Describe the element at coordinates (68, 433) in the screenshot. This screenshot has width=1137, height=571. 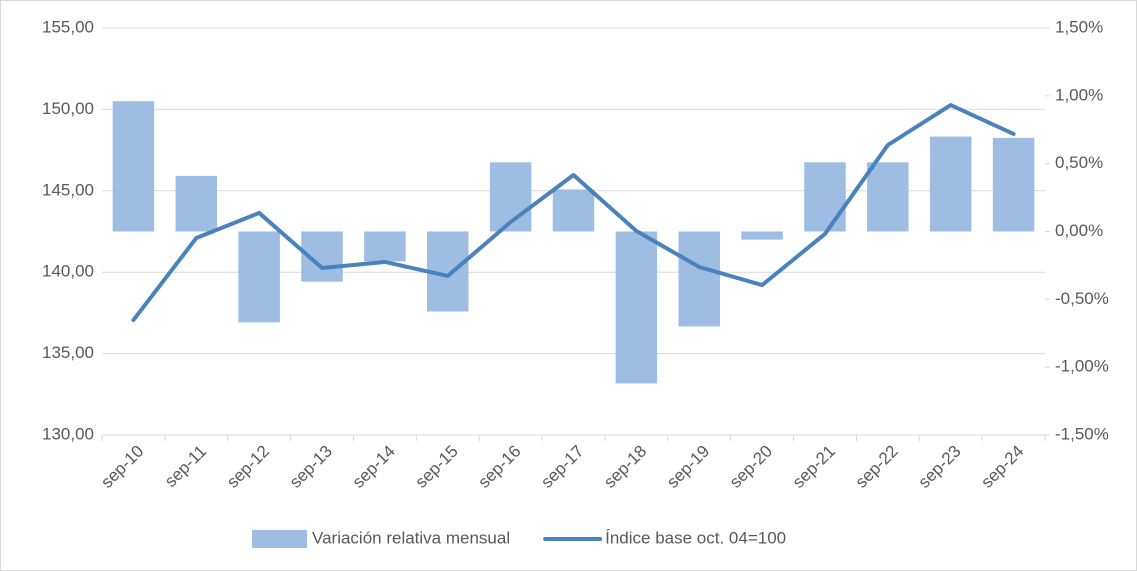
I see `y-tick-label: 130,00` at that location.